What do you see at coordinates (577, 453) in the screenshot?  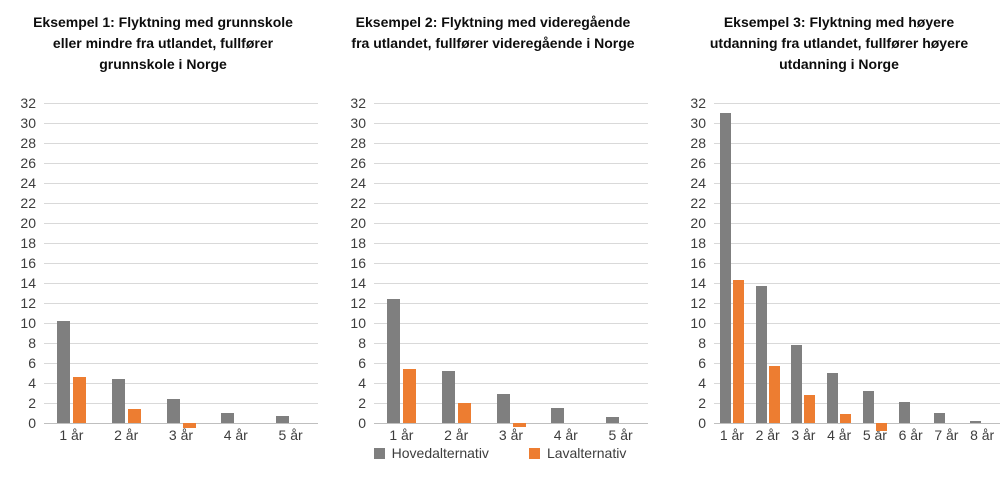 I see `legend-item-lavalternativ: Lavalternativ` at bounding box center [577, 453].